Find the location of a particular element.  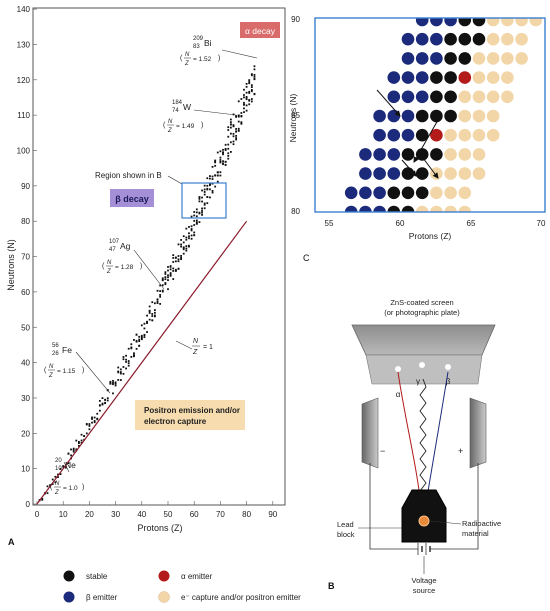

legend-capture-label: e⁻ capture and/or positron emitter is located at coordinates (241, 597).